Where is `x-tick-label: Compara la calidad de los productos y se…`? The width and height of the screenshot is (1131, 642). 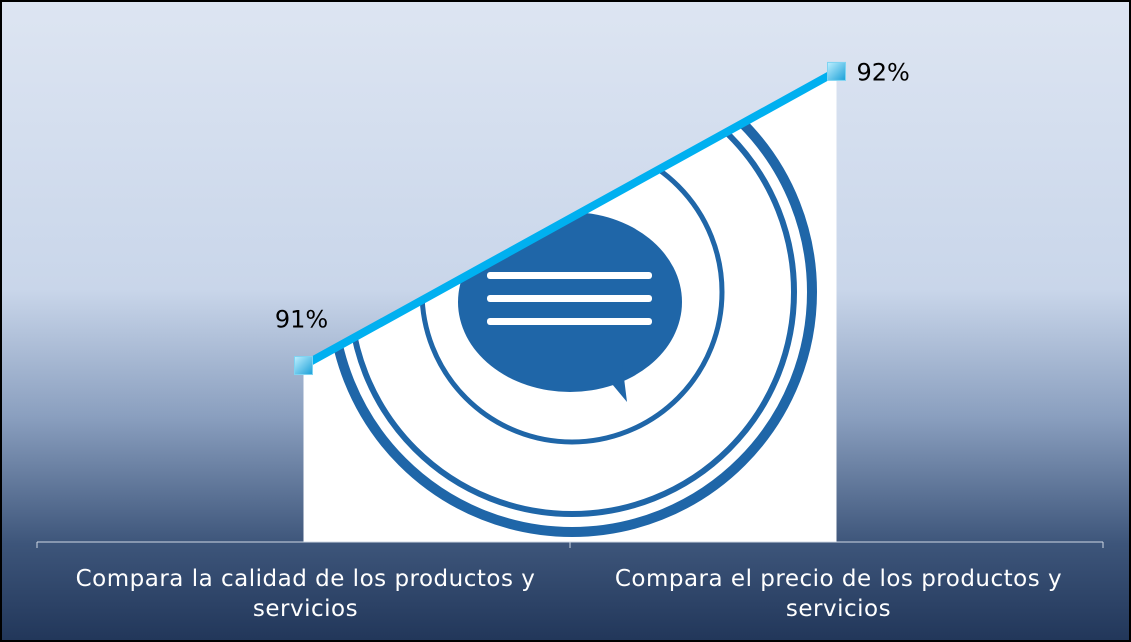 x-tick-label: Compara la calidad de los productos y se… is located at coordinates (305, 594).